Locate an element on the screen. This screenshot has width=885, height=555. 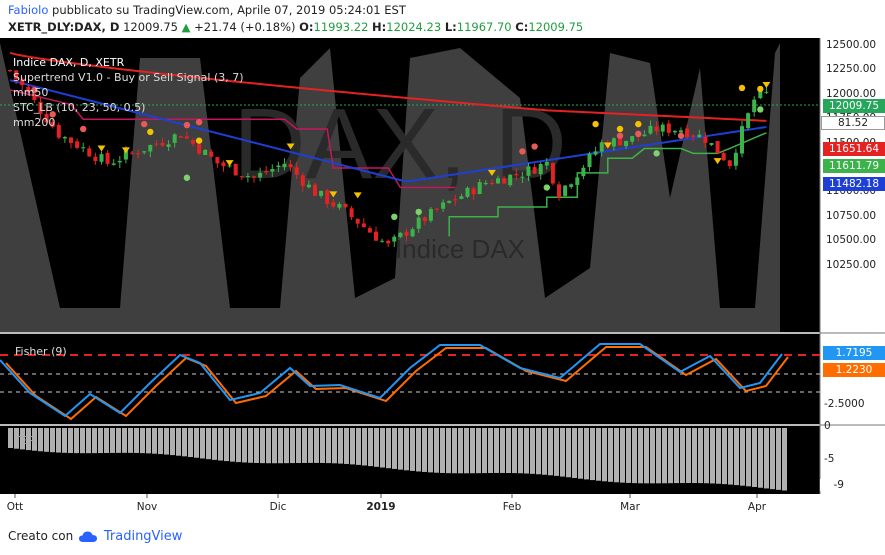
footer: Creato con TradingView is located at coordinates (95, 536).